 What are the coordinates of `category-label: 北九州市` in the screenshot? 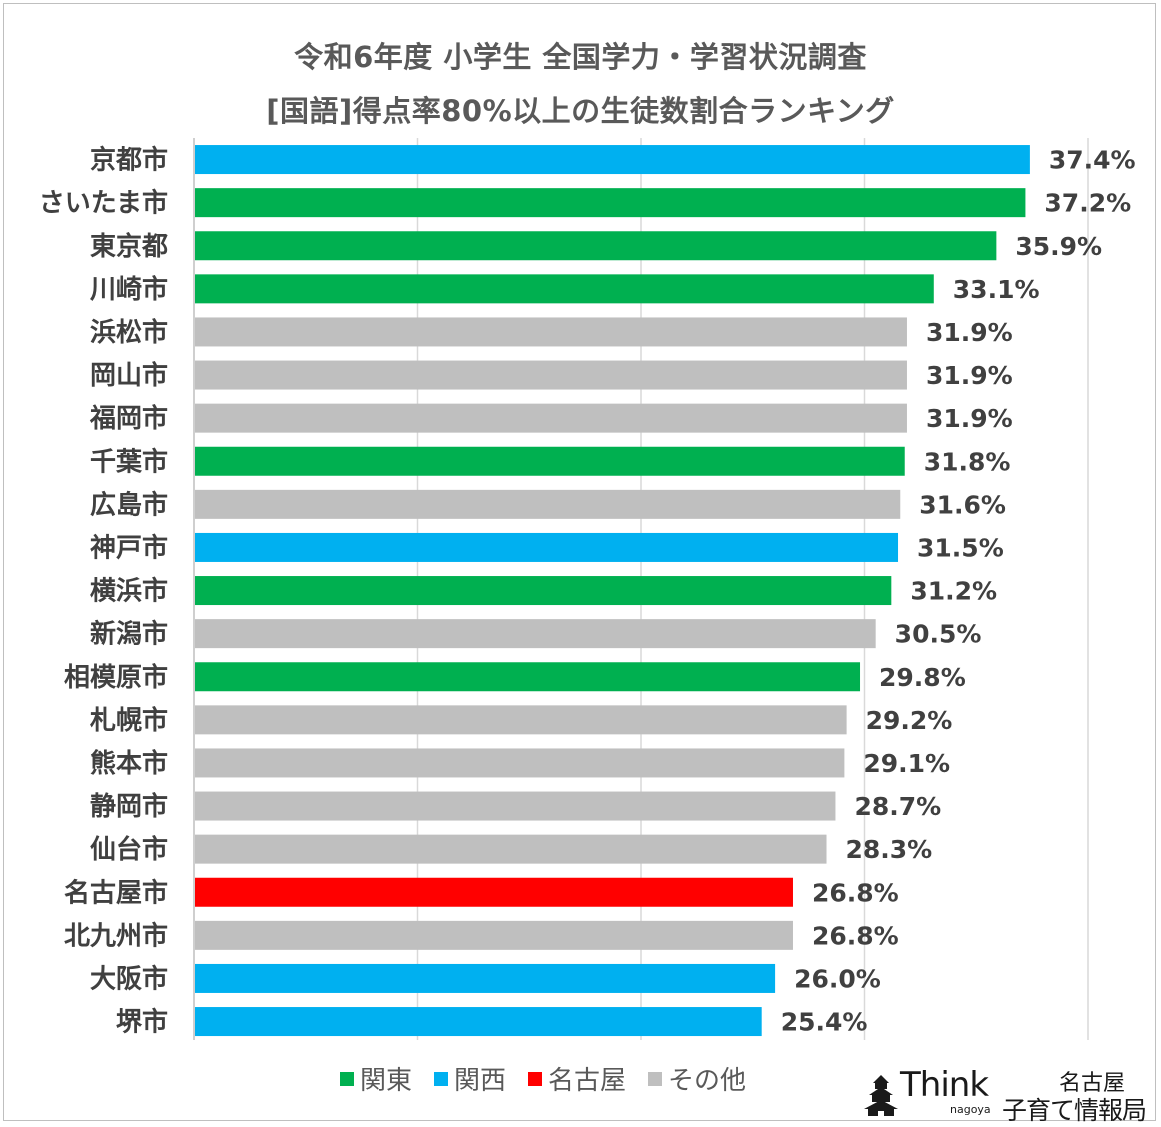 It's located at (116, 935).